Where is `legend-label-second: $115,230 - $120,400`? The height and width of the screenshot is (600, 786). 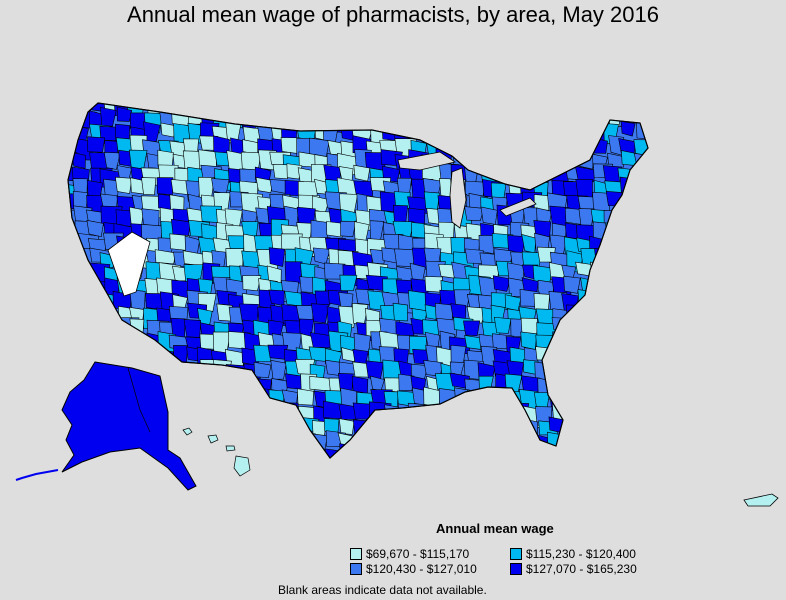 legend-label-second: $115,230 - $120,400 is located at coordinates (581, 554).